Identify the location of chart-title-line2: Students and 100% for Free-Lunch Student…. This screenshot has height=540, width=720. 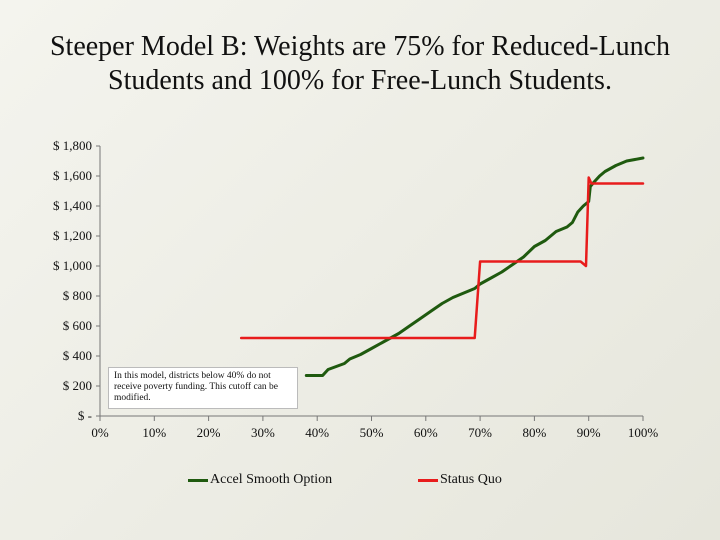
(360, 80).